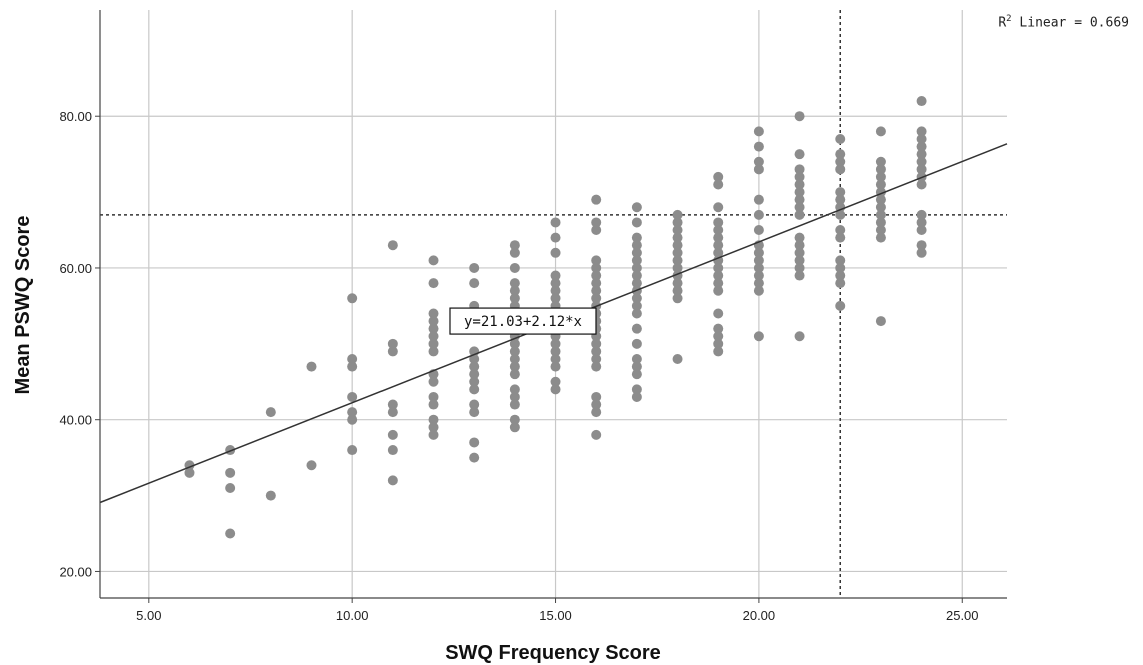 The height and width of the screenshot is (665, 1143). Describe the element at coordinates (523, 322) in the screenshot. I see `equation-label: y=21.03+2.12*x` at that location.